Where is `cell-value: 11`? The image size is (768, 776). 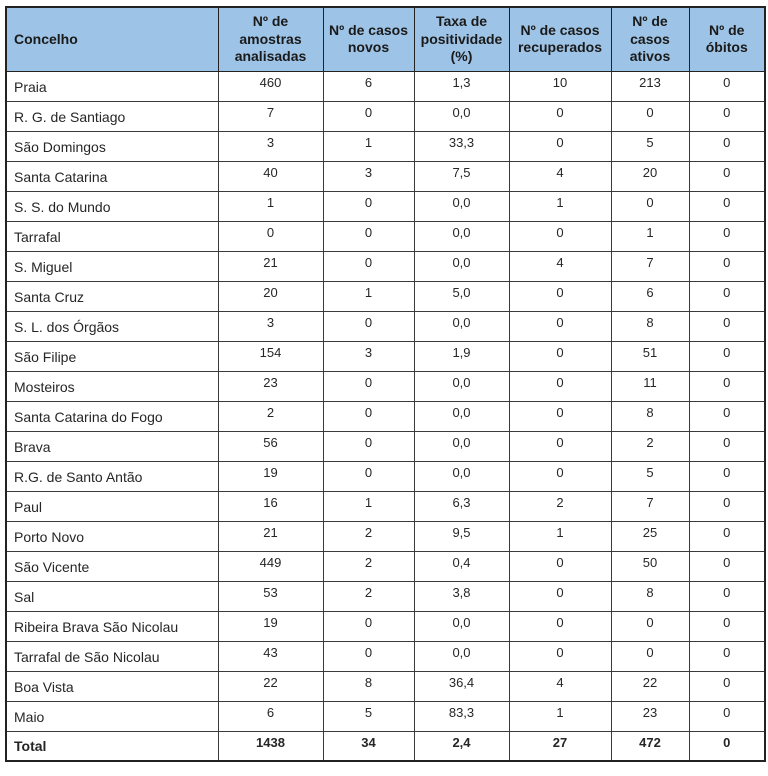
cell-value: 11 is located at coordinates (650, 386).